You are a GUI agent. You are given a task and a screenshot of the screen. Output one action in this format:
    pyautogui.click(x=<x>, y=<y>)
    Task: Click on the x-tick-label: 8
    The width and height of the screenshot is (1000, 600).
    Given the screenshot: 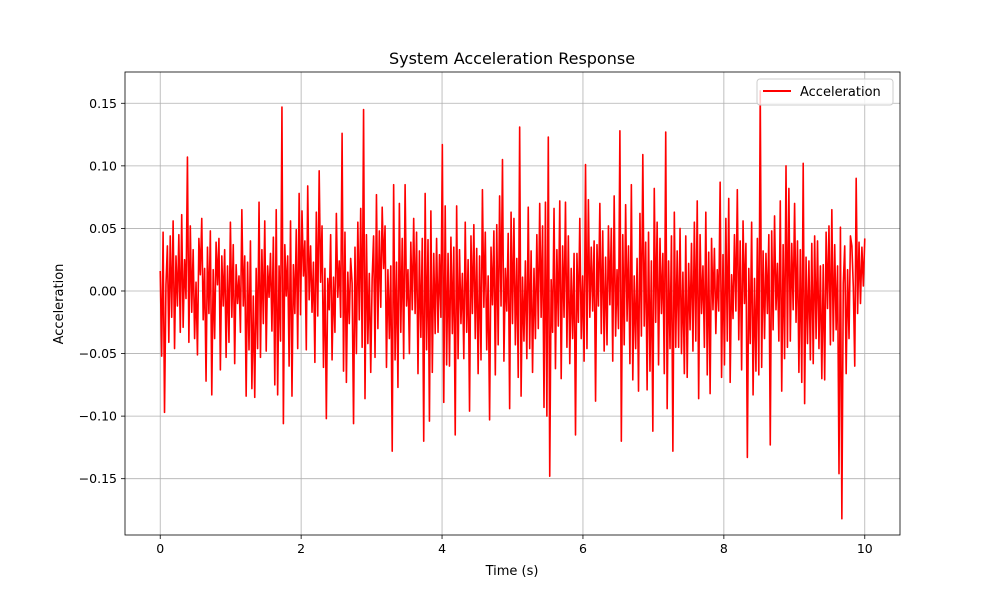 What is the action you would take?
    pyautogui.click(x=724, y=548)
    